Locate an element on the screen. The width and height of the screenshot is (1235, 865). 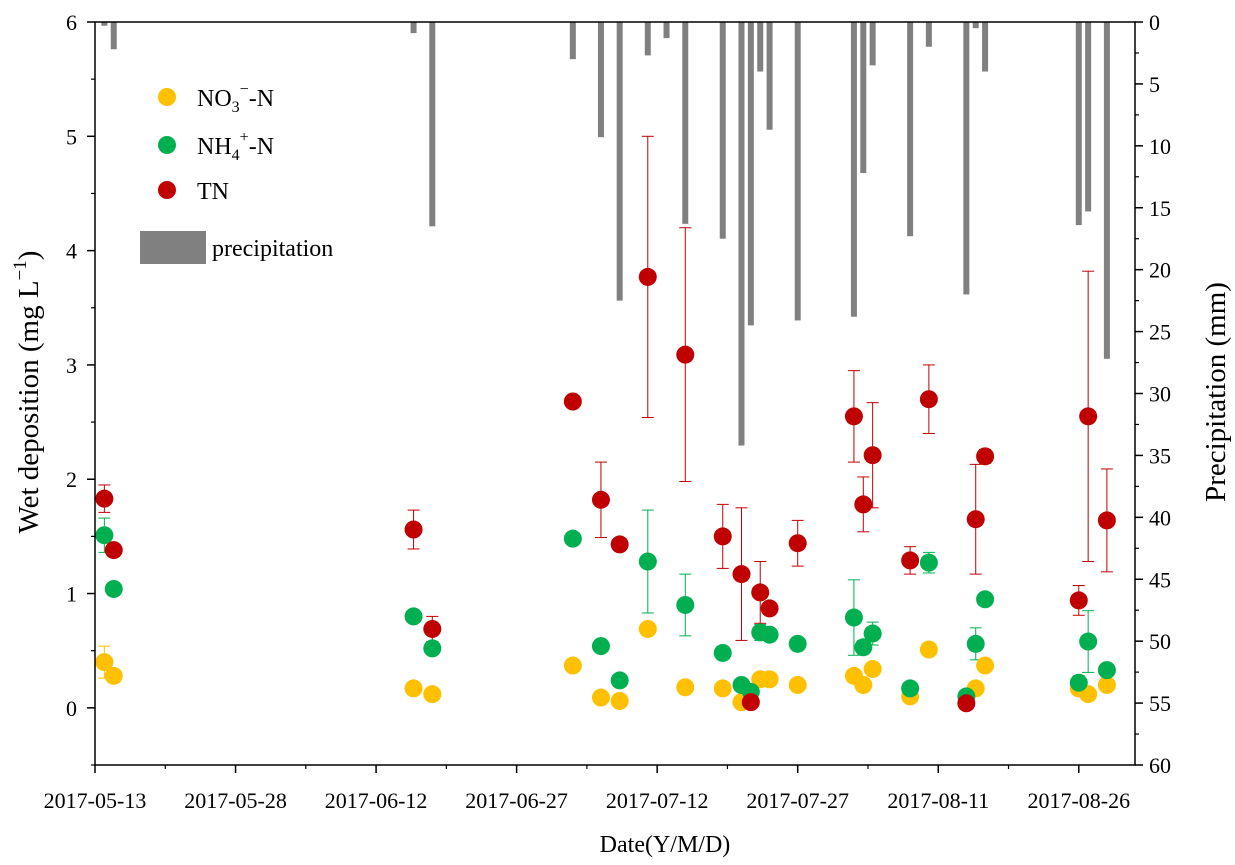
y-right-tick-label: 50 is located at coordinates (1160, 641).